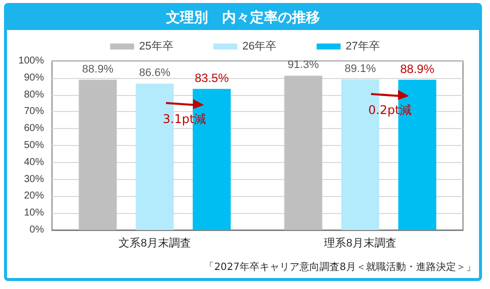 The height and width of the screenshot is (289, 490). Describe the element at coordinates (211, 77) in the screenshot. I see `text: 83.5%` at that location.